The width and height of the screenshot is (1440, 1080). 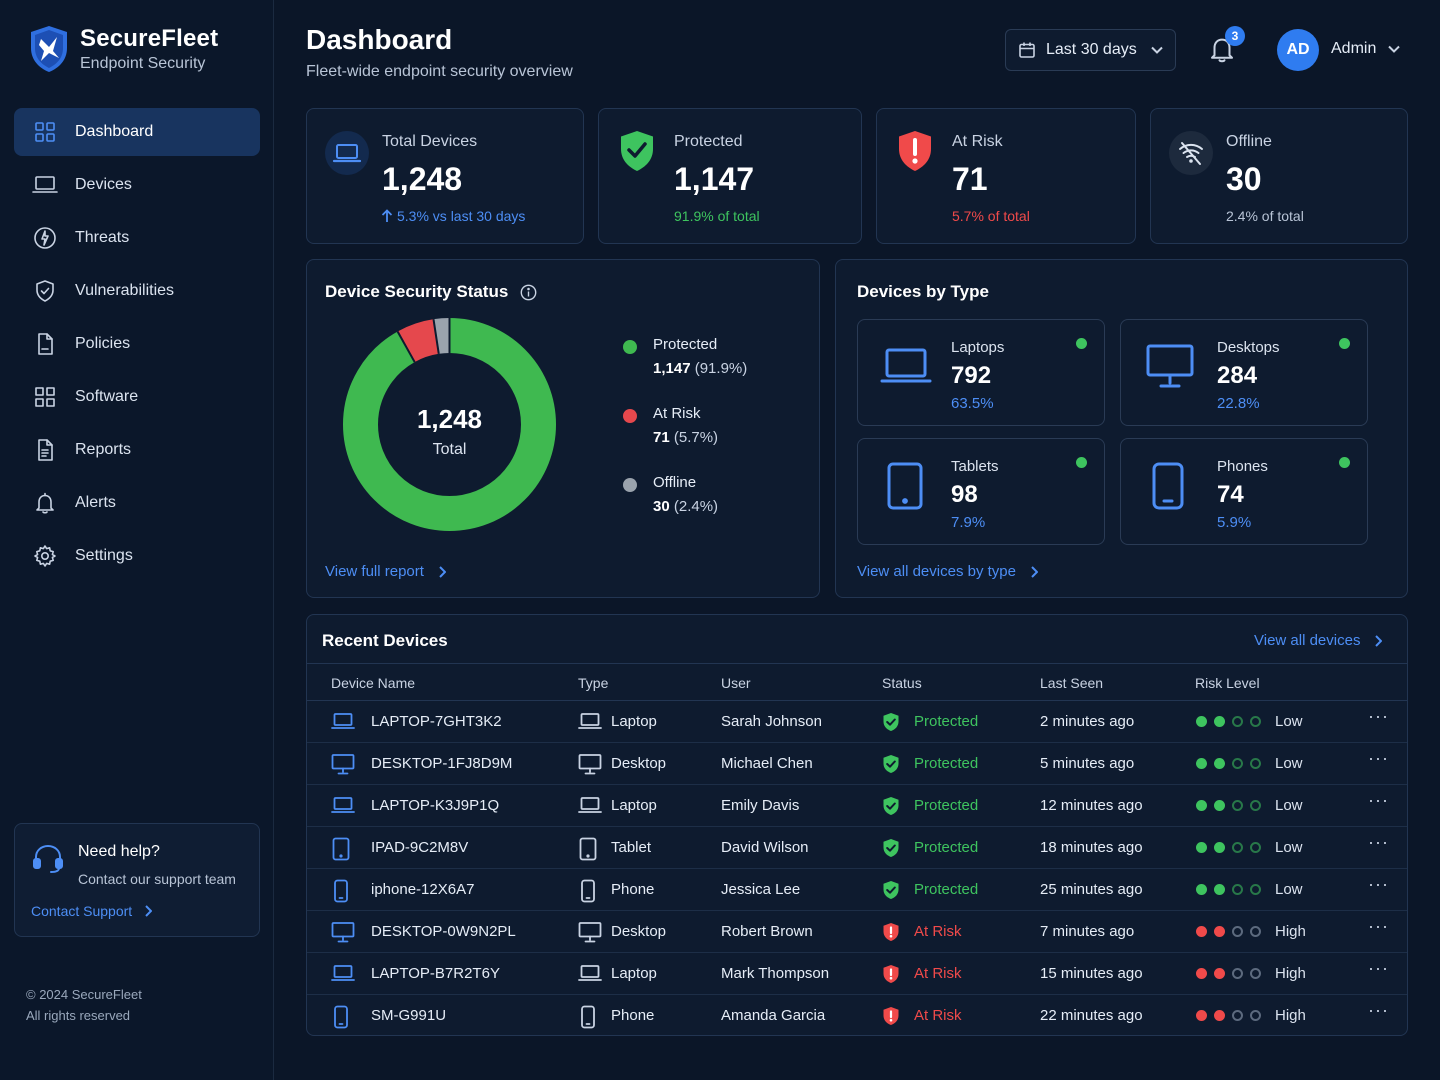 I want to click on stat-card-protected: Protected 1,147 91.9% of total, so click(x=730, y=176).